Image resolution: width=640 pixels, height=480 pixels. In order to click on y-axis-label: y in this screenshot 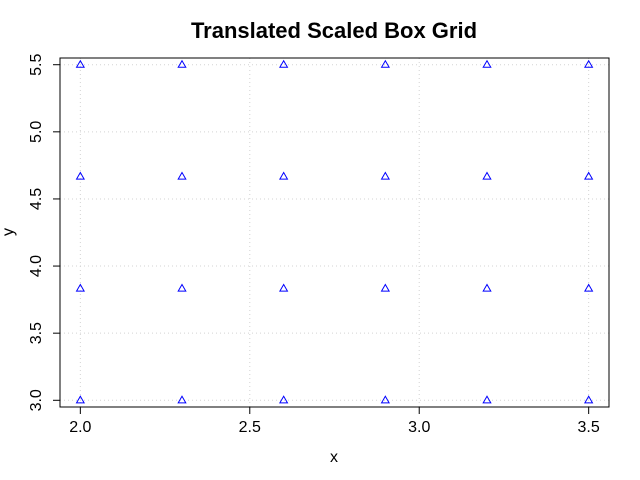, I will do `click(8, 232)`.